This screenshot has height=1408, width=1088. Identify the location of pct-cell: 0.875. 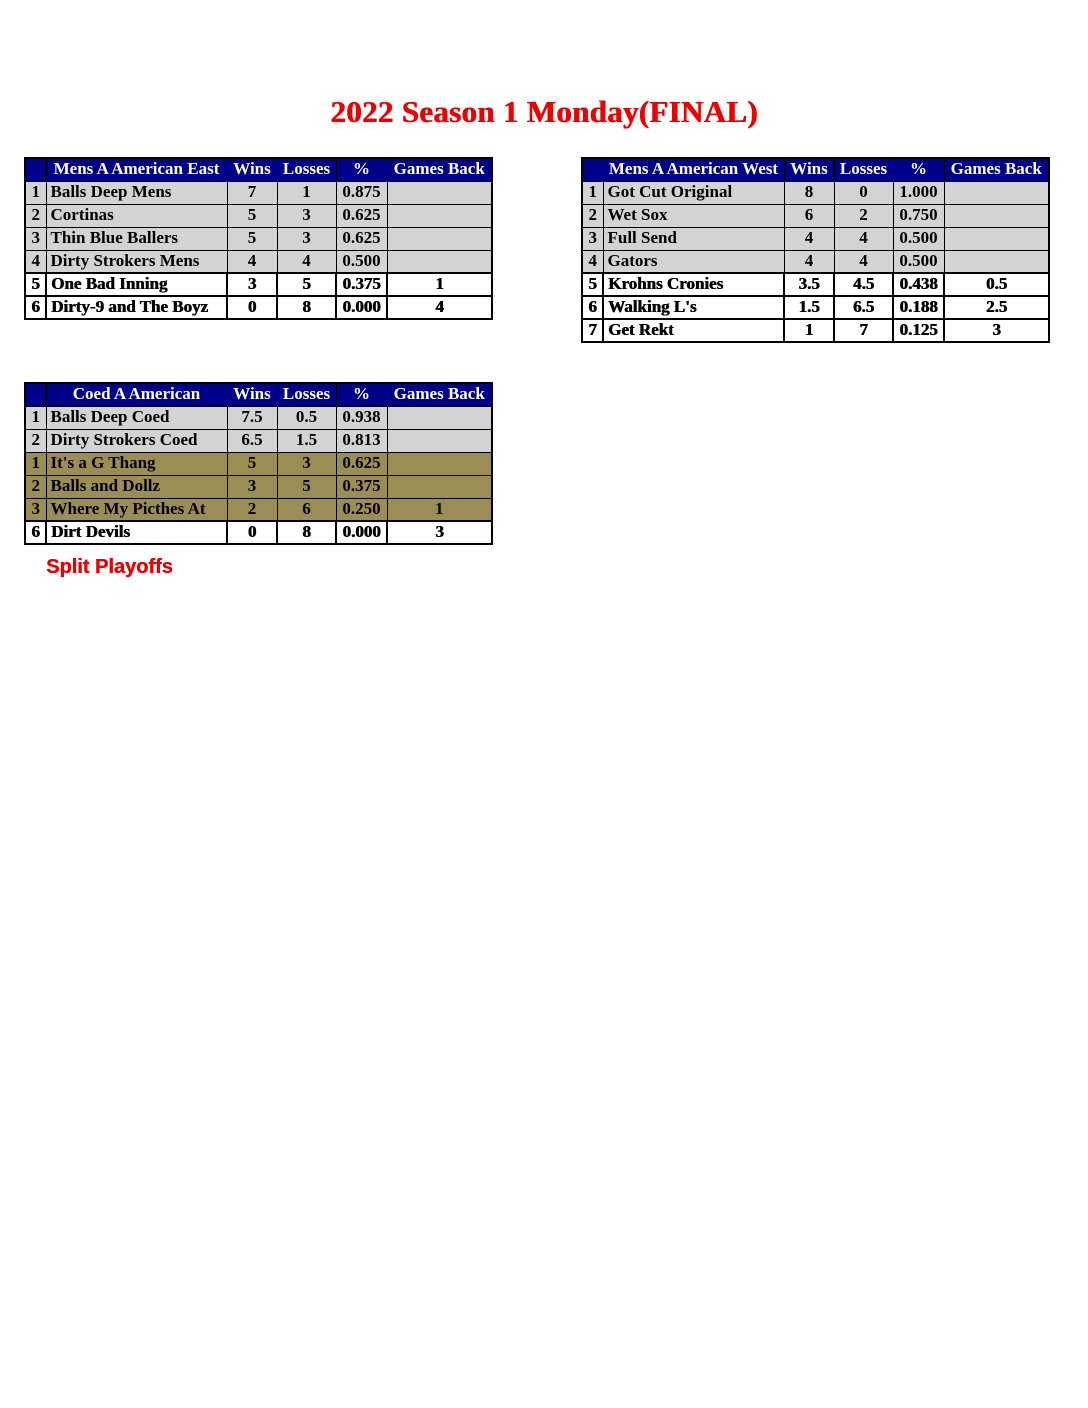
(361, 192).